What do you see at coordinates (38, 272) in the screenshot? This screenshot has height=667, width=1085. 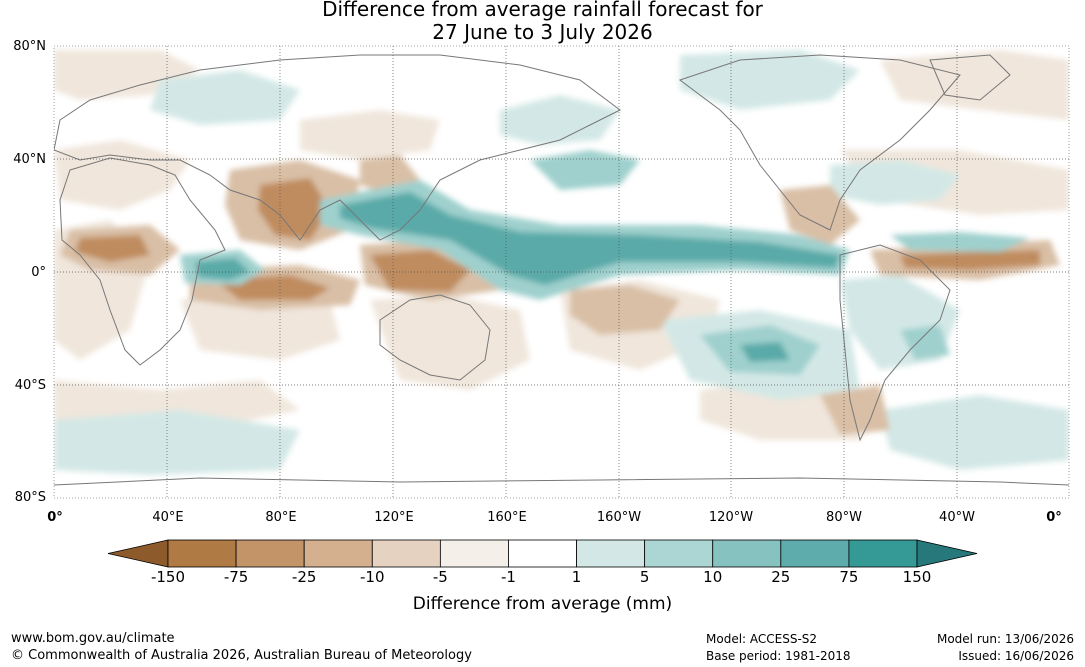 I see `lat-label-0: 0°` at bounding box center [38, 272].